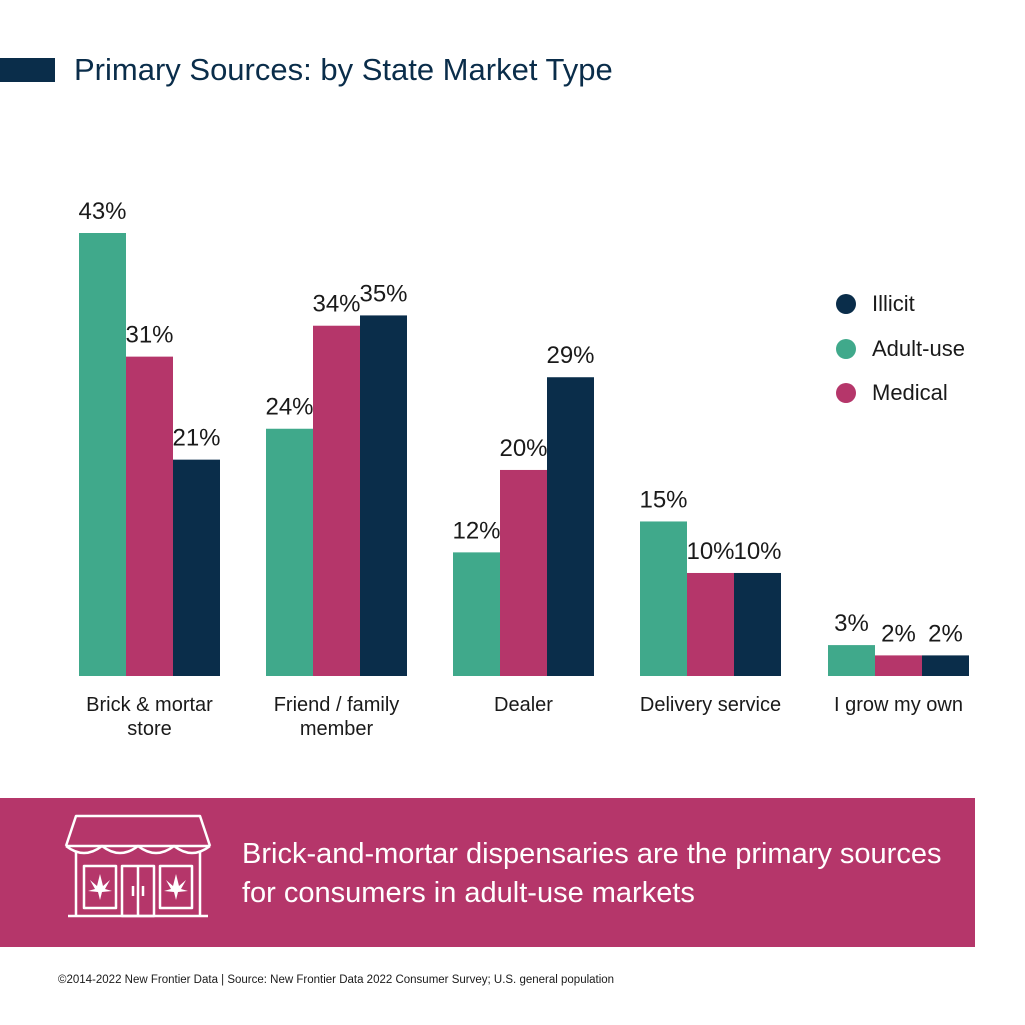  What do you see at coordinates (336, 304) in the screenshot?
I see `data-label: 34%` at bounding box center [336, 304].